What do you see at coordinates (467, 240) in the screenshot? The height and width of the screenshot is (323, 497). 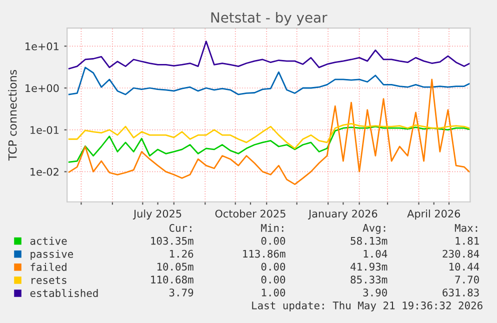 I see `text: 1.81` at bounding box center [467, 240].